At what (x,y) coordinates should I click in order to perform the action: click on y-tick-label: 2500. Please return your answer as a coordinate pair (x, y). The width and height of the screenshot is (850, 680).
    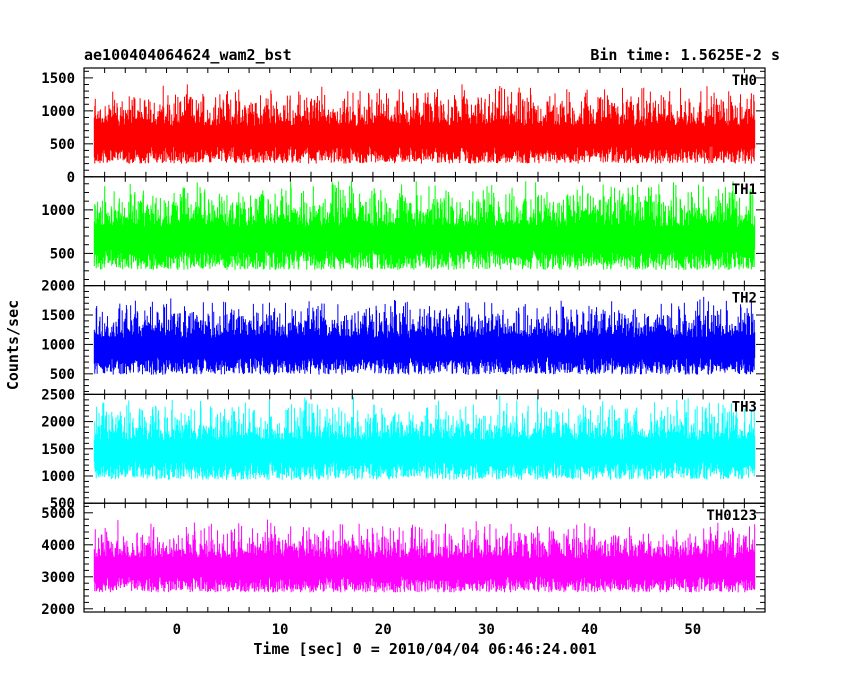
    Looking at the image, I should click on (58, 395).